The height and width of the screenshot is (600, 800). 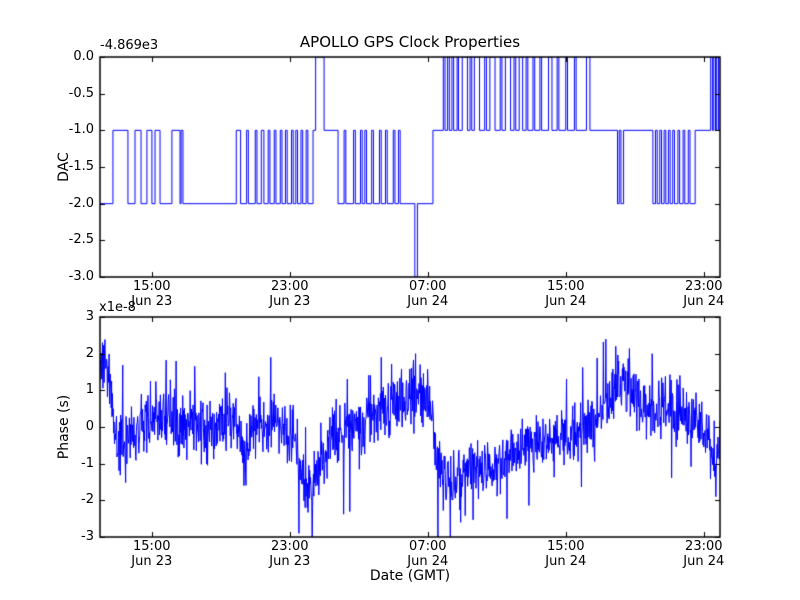 What do you see at coordinates (89, 353) in the screenshot?
I see `phase-y-tick-label: 2` at bounding box center [89, 353].